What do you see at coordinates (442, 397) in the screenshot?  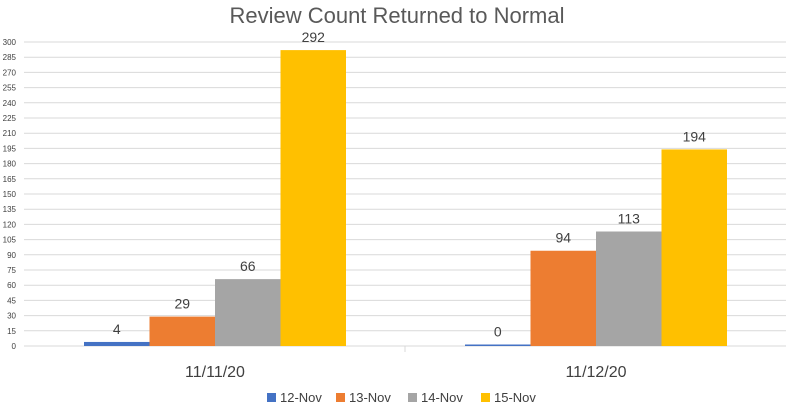 I see `legend-label: 14-Nov` at bounding box center [442, 397].